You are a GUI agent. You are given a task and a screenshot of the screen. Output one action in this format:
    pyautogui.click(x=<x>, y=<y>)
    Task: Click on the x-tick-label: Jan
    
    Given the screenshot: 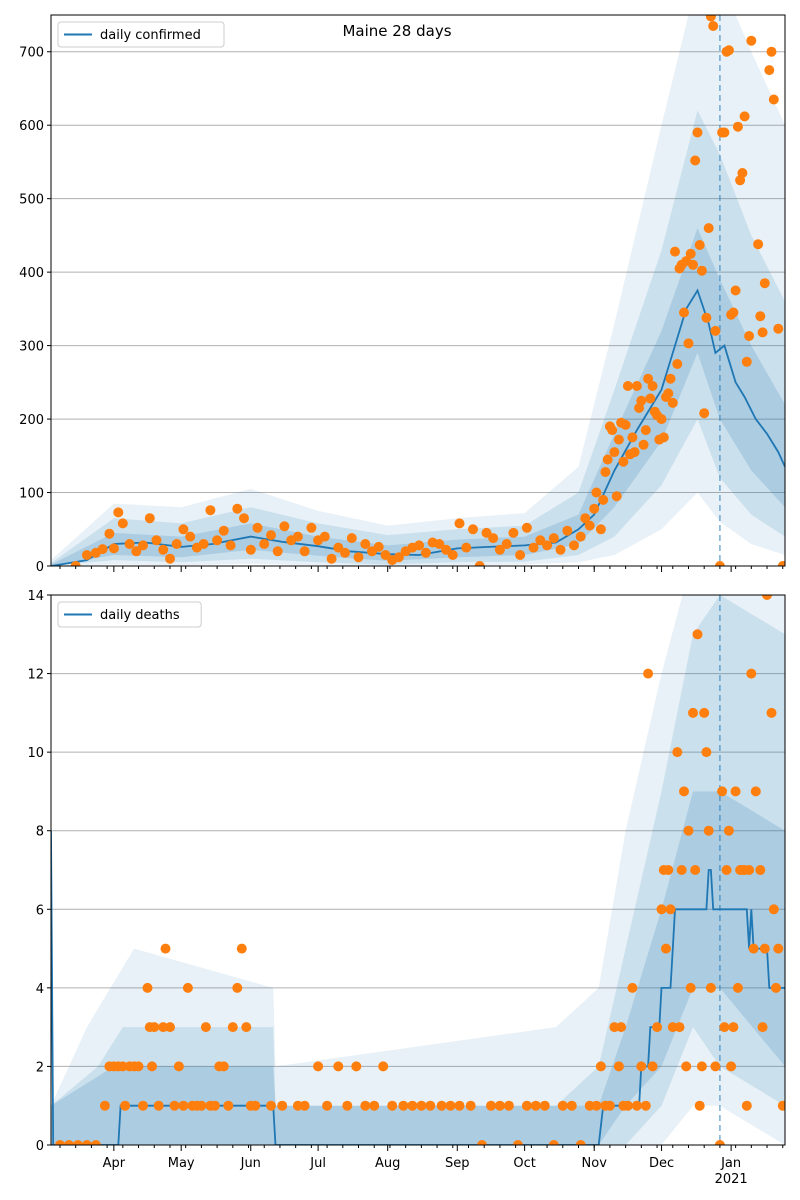 What is the action you would take?
    pyautogui.click(x=730, y=1163)
    